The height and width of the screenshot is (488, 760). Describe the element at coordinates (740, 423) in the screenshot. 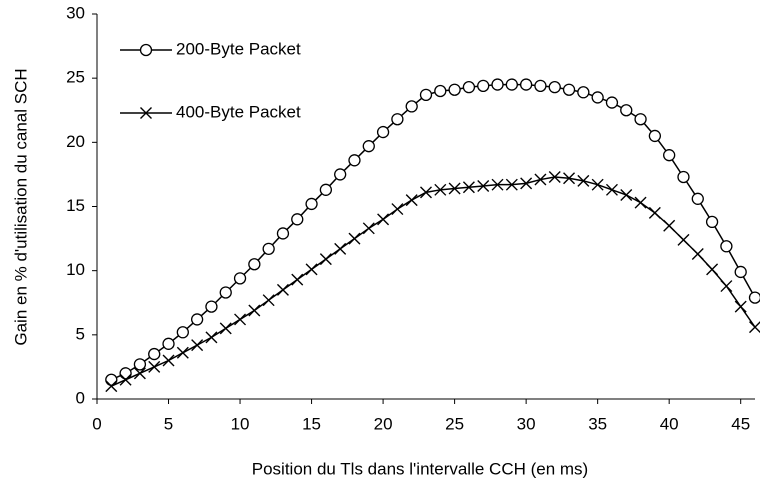

I see `x-tick-label: 45` at that location.